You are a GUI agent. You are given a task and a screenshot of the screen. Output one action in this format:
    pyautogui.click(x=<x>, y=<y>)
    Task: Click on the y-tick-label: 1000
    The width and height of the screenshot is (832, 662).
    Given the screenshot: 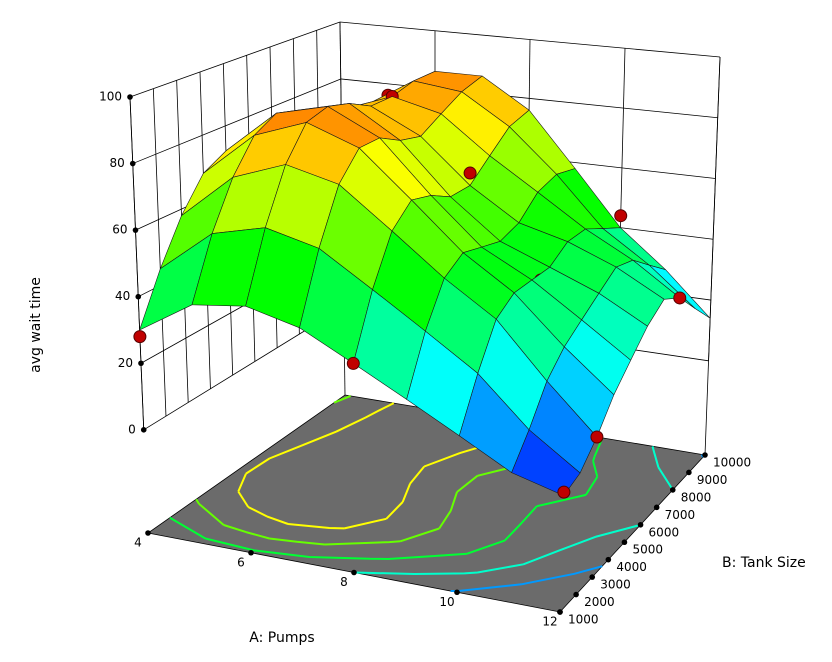 What is the action you would take?
    pyautogui.click(x=583, y=620)
    